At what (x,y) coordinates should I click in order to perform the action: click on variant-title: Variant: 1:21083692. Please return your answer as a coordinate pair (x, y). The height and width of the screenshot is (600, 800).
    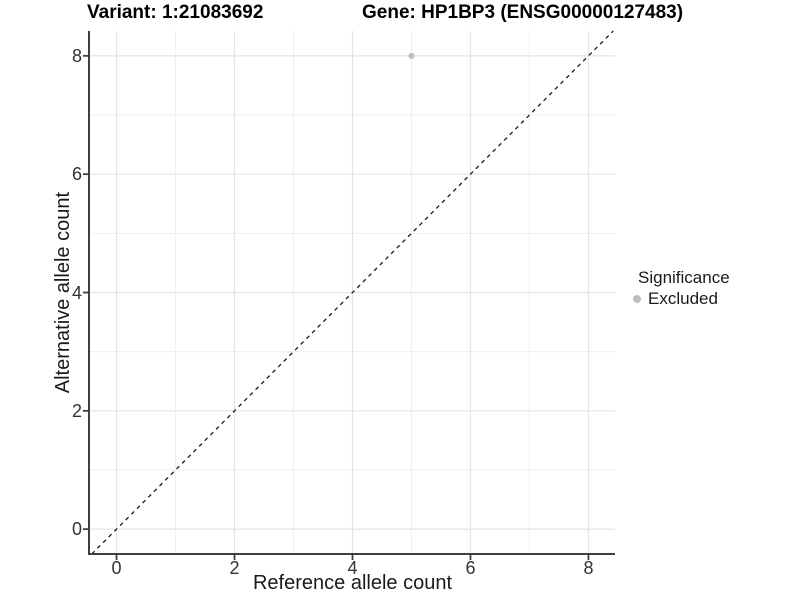
    Looking at the image, I should click on (175, 12).